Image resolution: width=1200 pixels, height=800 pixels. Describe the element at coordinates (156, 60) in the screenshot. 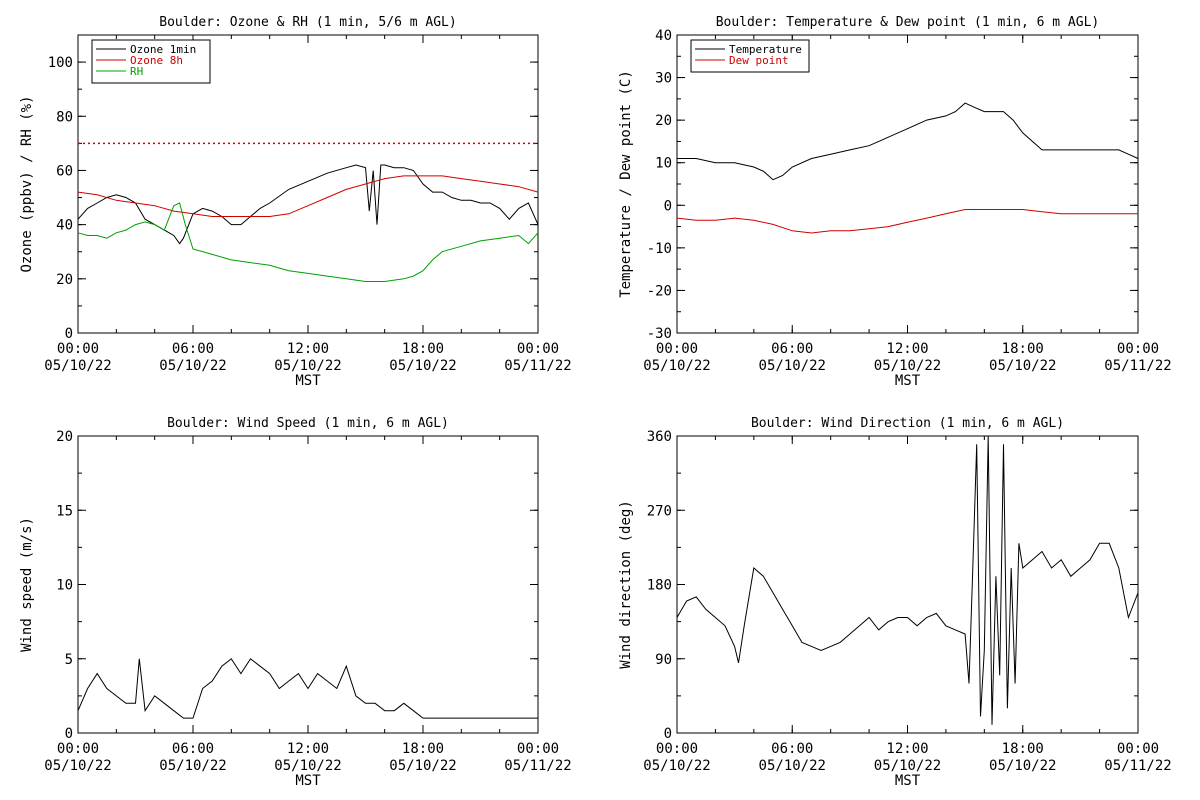

I see `legend-label: Ozone 8h` at that location.